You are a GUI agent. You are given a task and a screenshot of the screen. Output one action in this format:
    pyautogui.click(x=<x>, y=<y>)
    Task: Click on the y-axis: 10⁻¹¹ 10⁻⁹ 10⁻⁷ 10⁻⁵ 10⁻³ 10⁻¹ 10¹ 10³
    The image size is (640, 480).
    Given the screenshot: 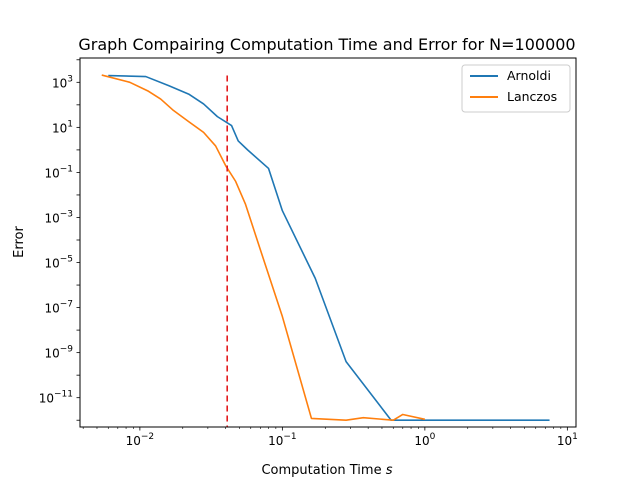 What is the action you would take?
    pyautogui.click(x=59, y=240)
    